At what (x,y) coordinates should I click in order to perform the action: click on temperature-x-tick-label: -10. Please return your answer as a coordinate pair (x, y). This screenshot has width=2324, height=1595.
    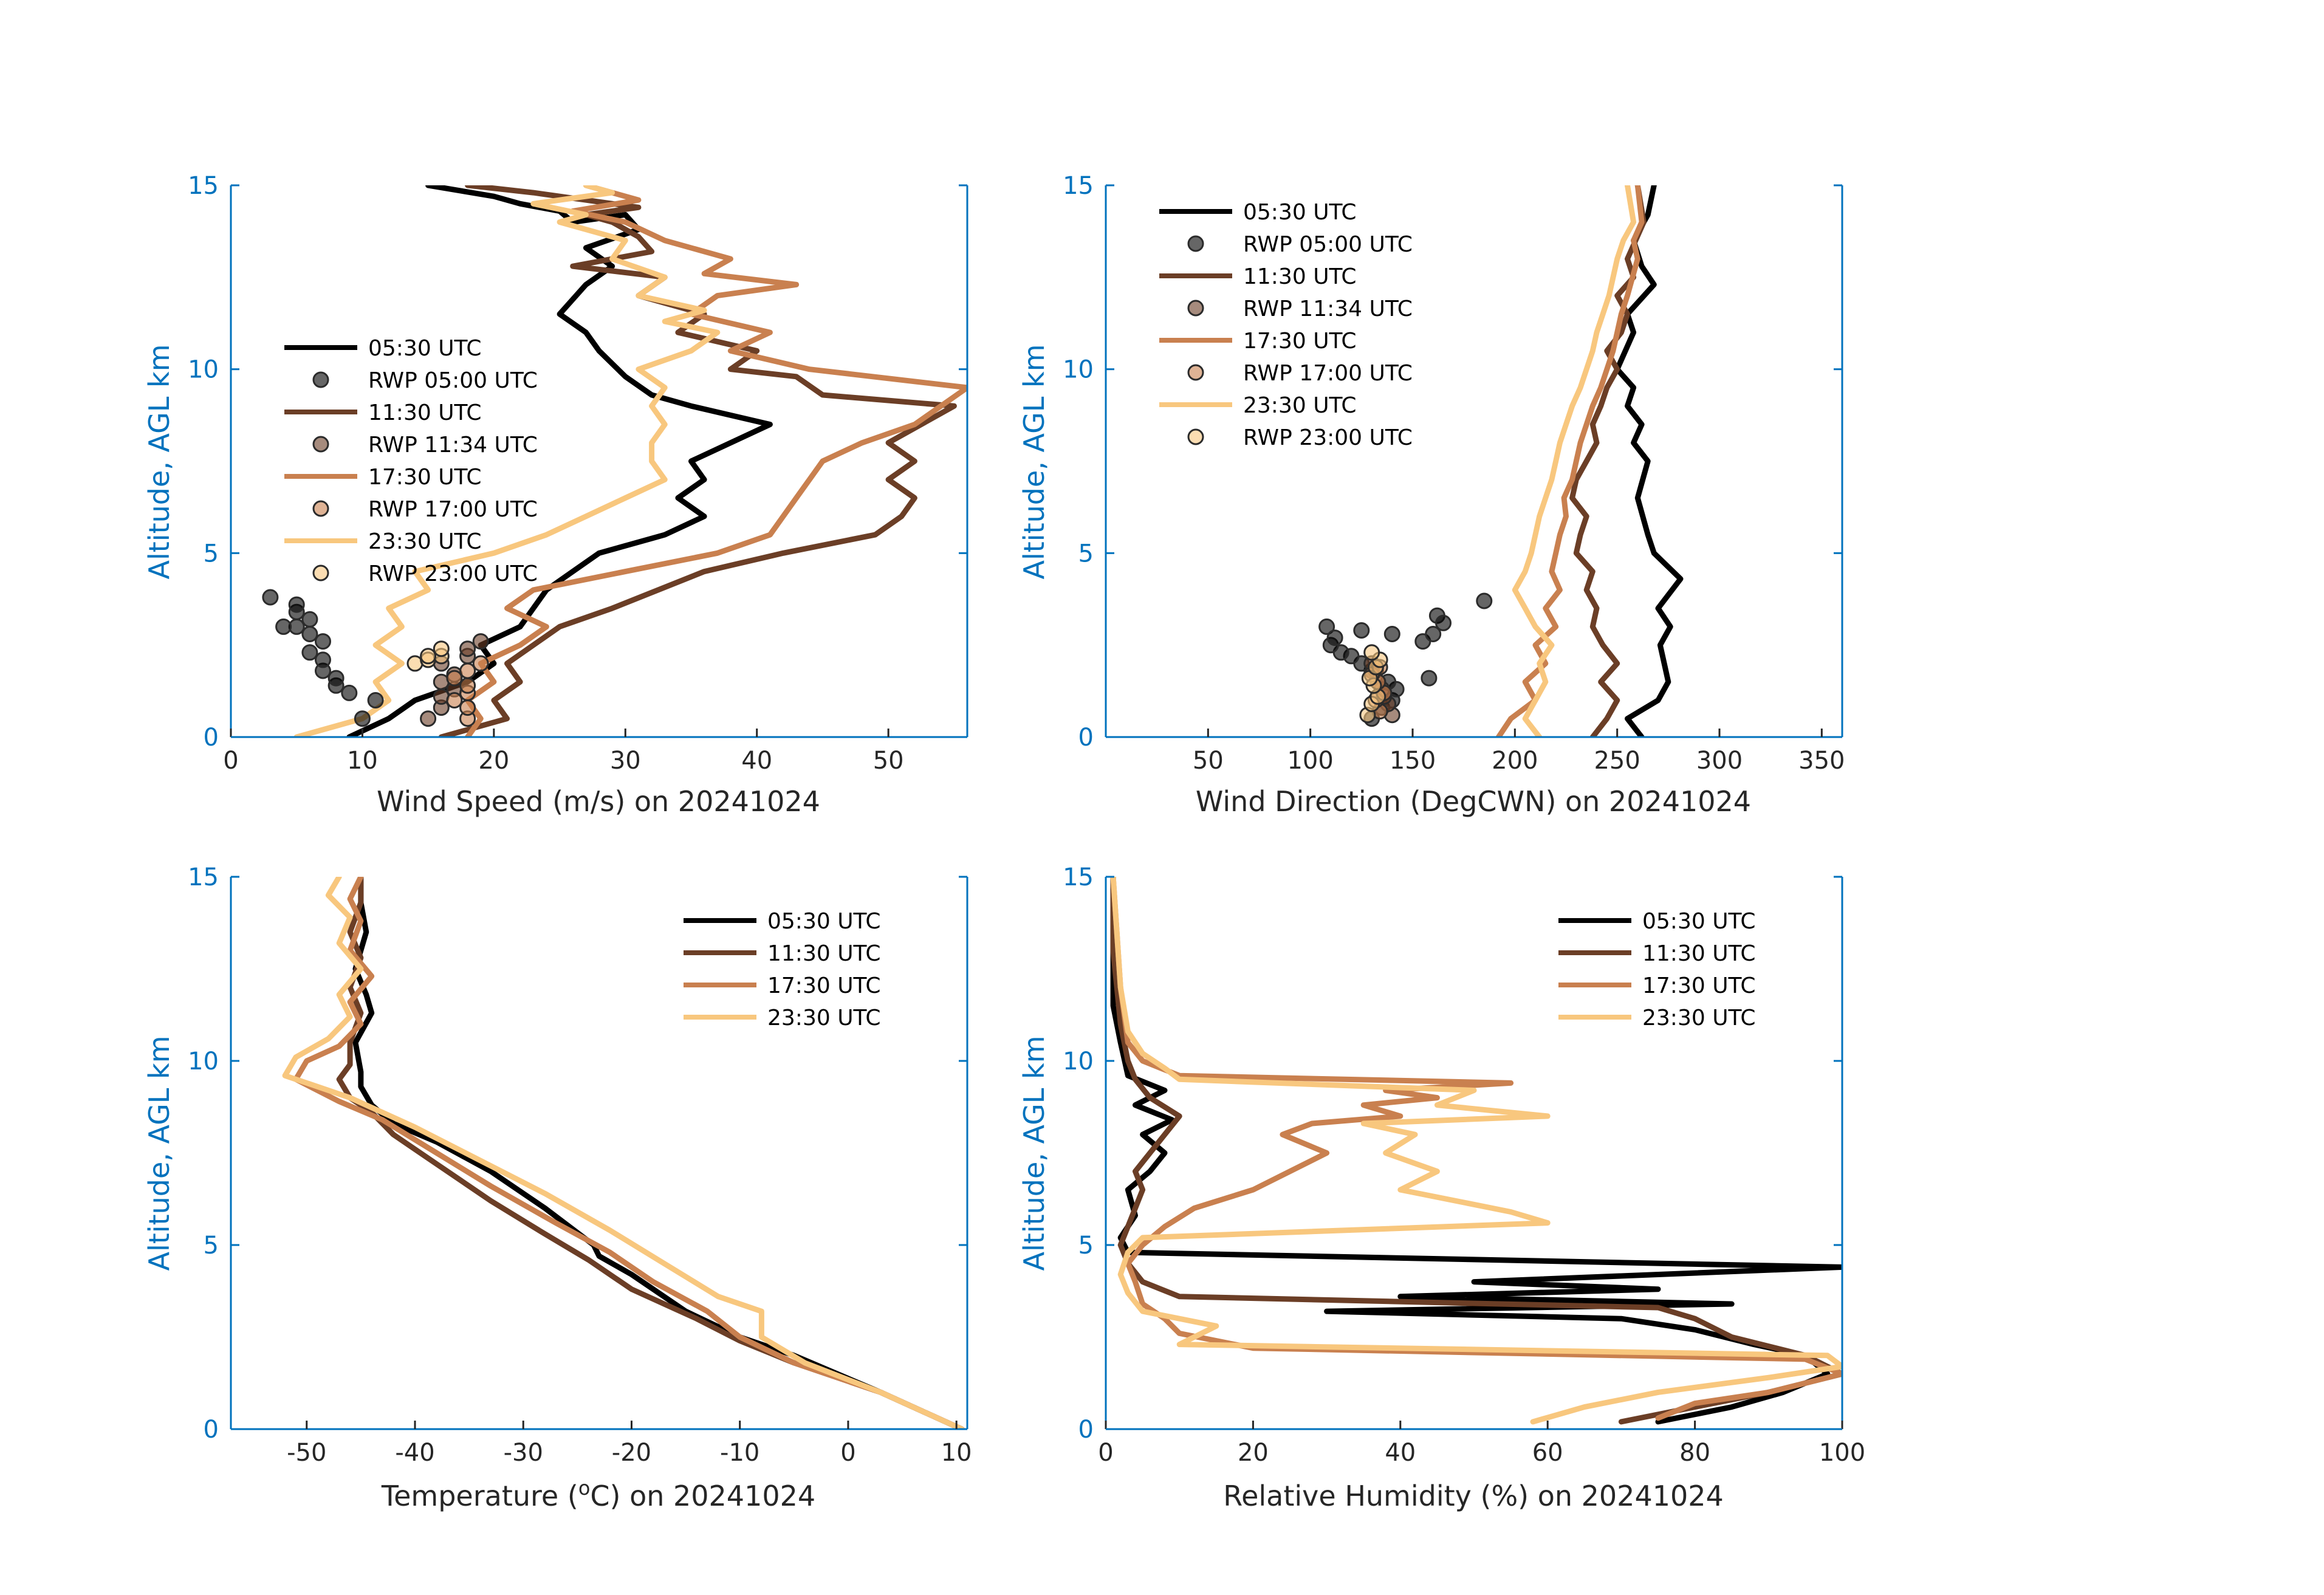
    Looking at the image, I should click on (740, 1453).